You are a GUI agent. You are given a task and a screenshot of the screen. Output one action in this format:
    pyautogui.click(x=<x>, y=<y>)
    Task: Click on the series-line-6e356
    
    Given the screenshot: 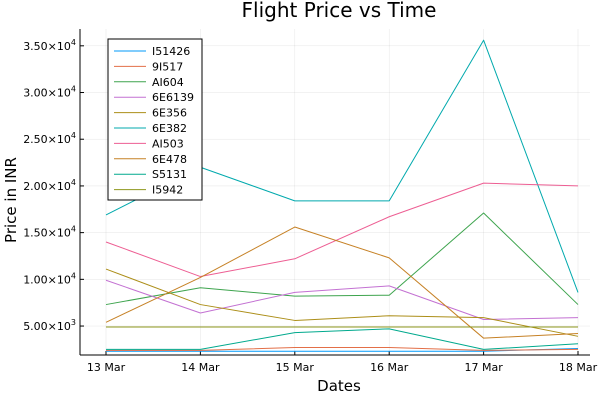 What is the action you would take?
    pyautogui.click(x=342, y=302)
    